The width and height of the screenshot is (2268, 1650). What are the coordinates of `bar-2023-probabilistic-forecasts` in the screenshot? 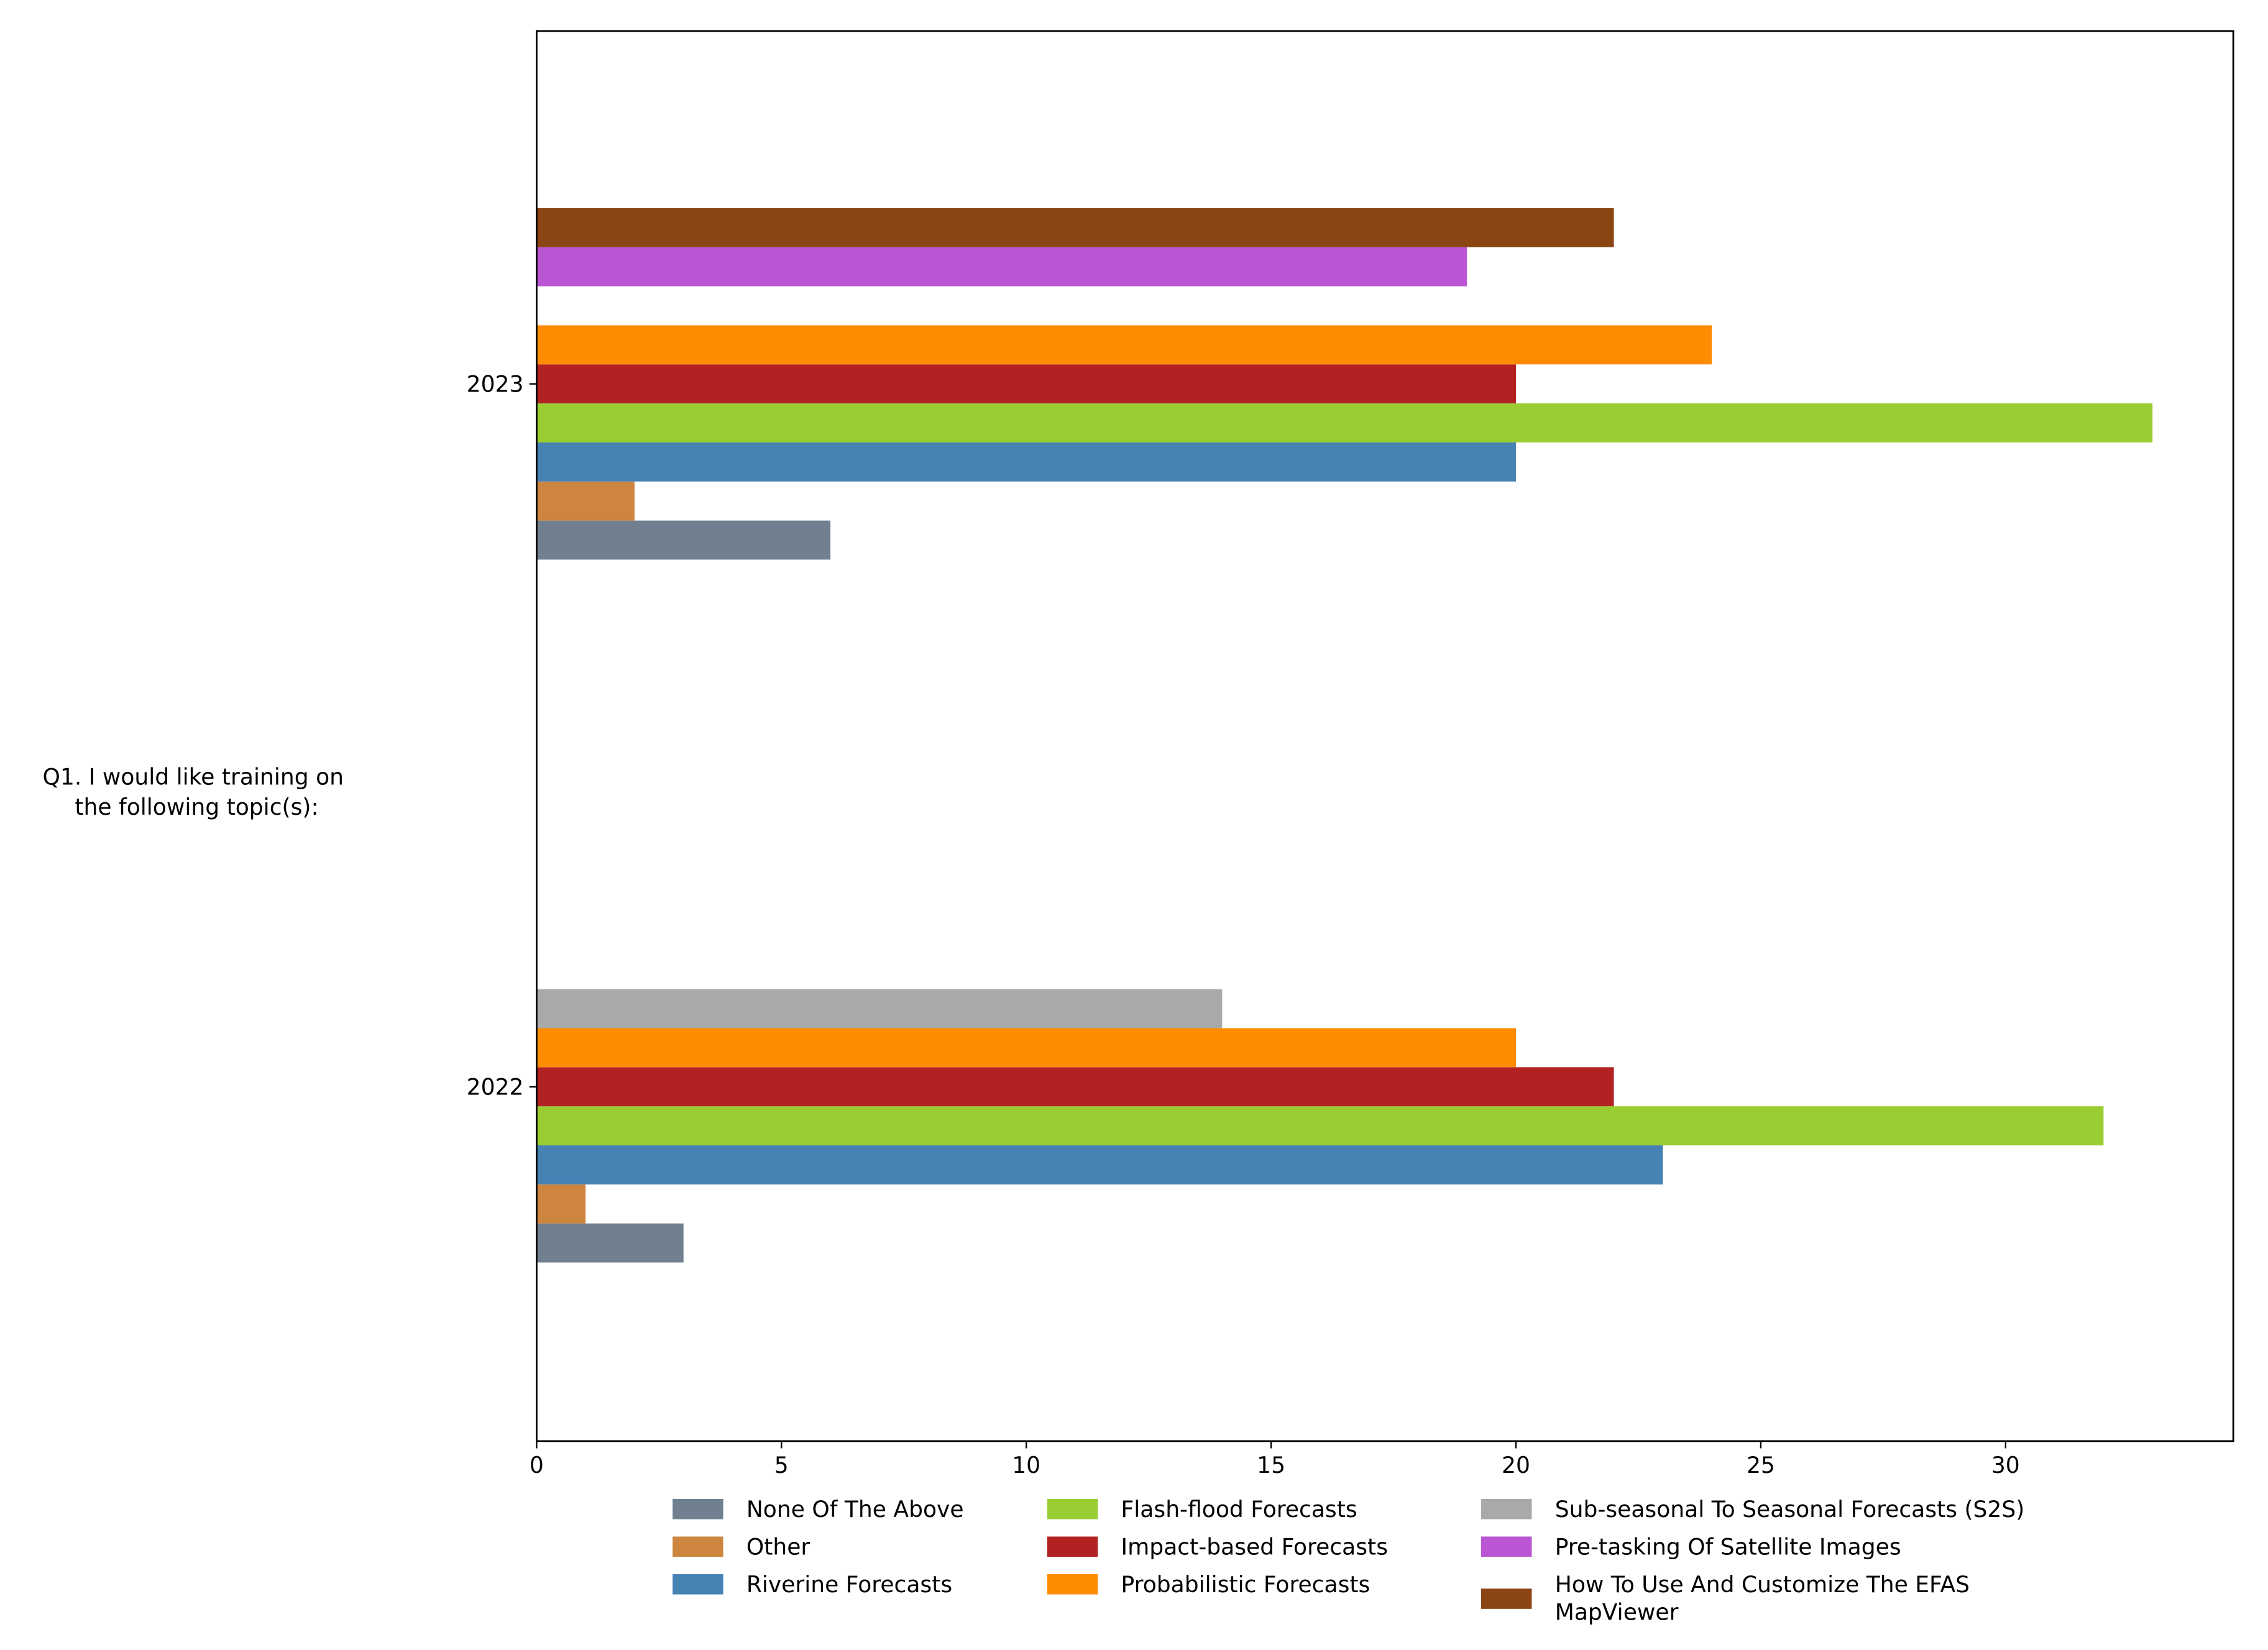 It's located at (1124, 345).